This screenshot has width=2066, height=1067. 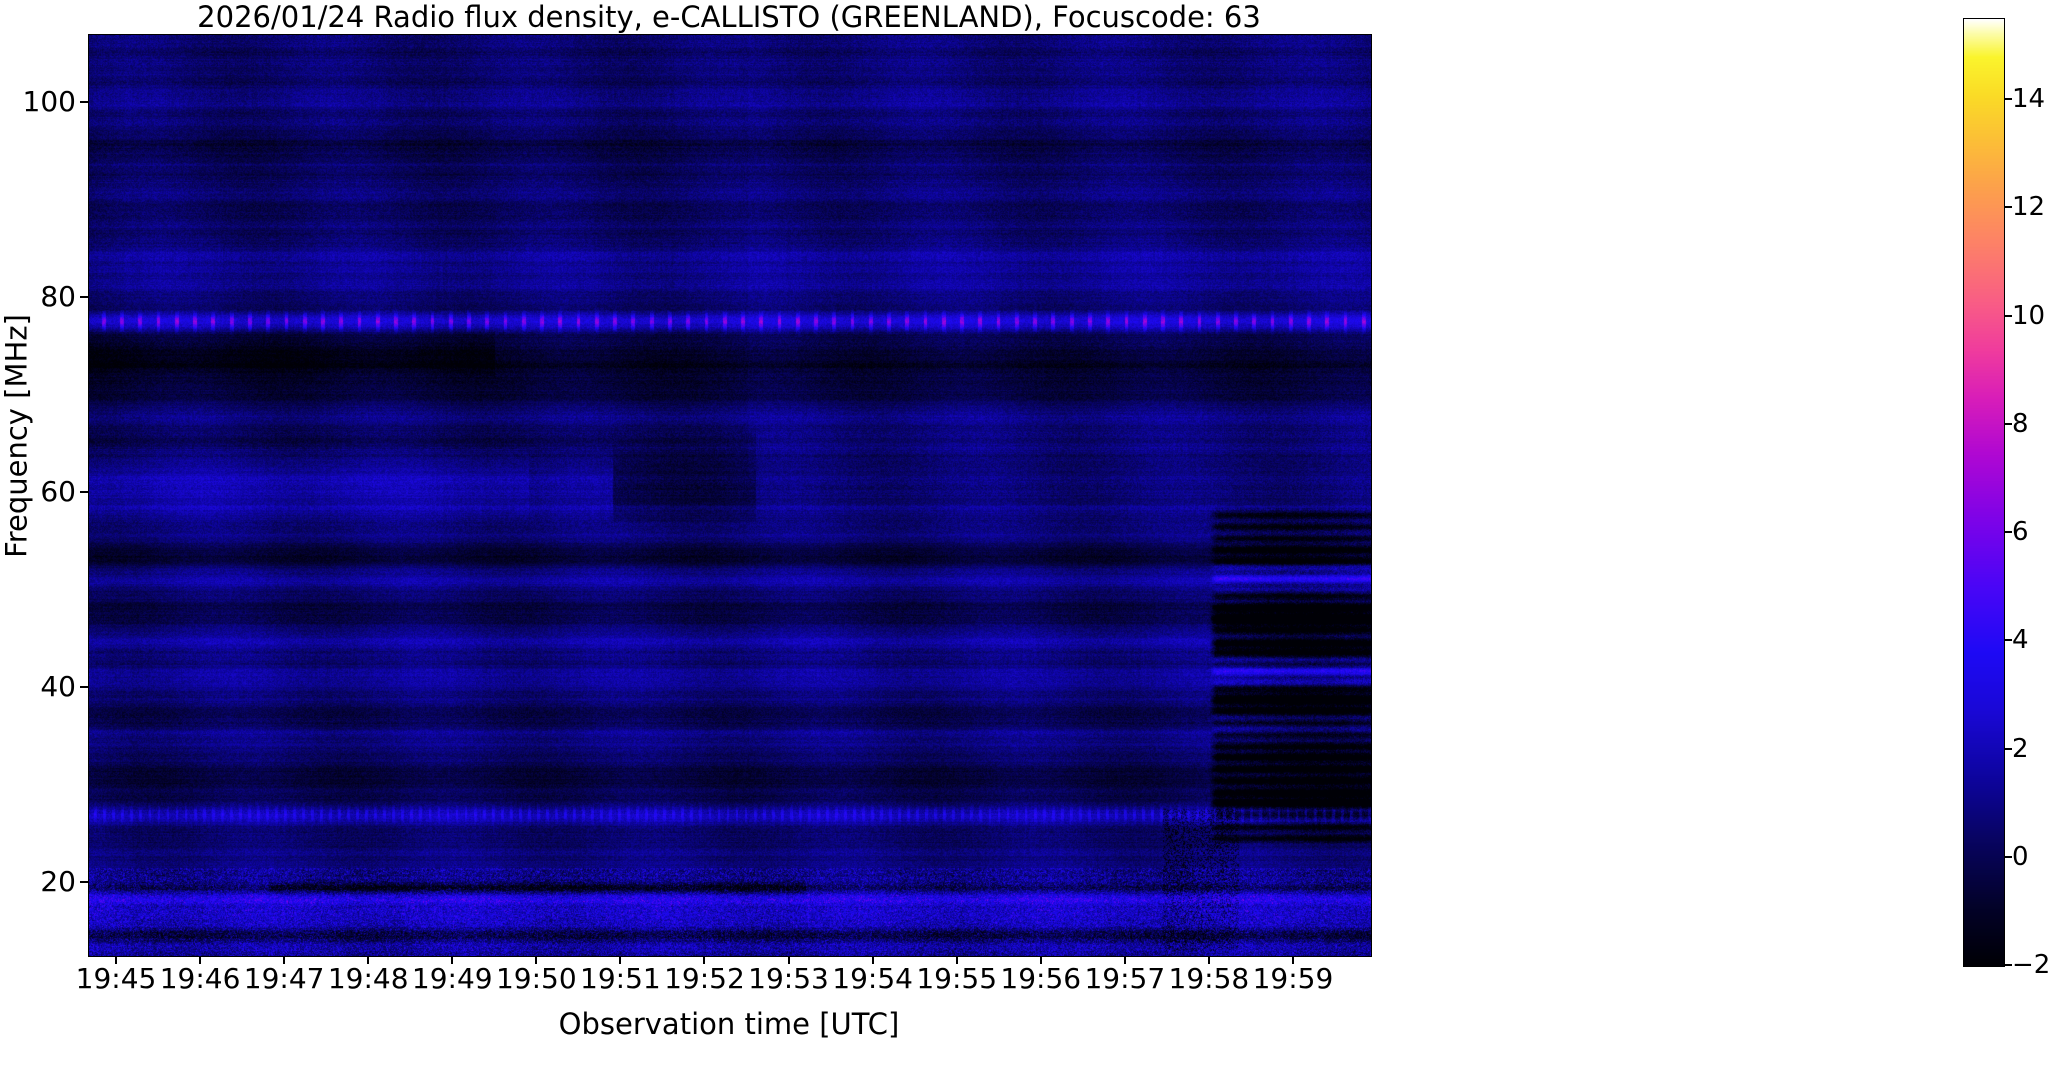 I want to click on colorbar-tick-label: 6, so click(x=2020, y=532).